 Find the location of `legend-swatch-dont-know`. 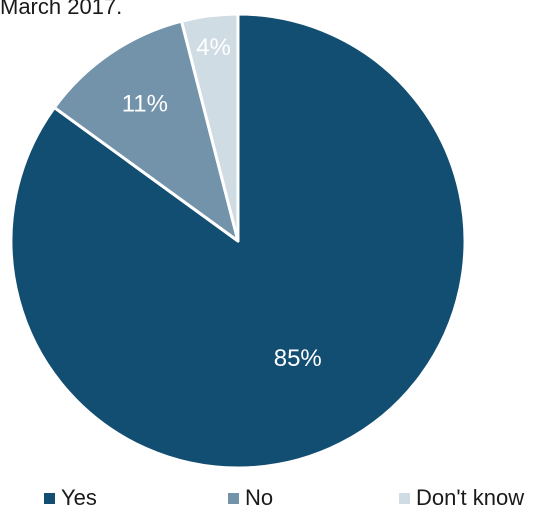

legend-swatch-dont-know is located at coordinates (404, 498).